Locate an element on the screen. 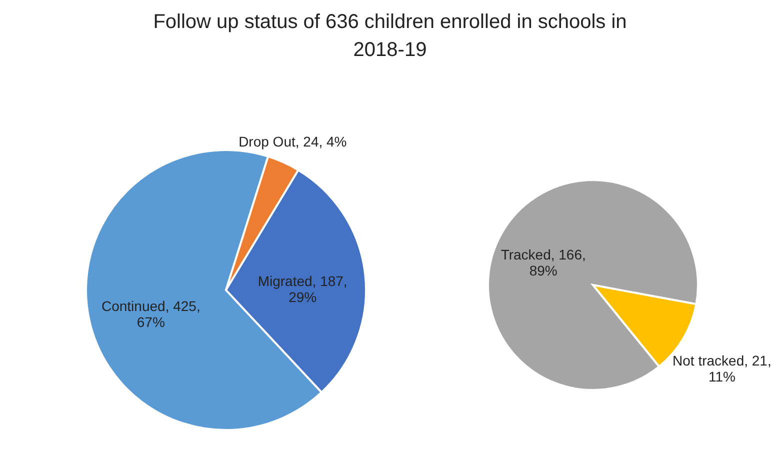  slice-label: Tracked, 166, 89% is located at coordinates (543, 262).